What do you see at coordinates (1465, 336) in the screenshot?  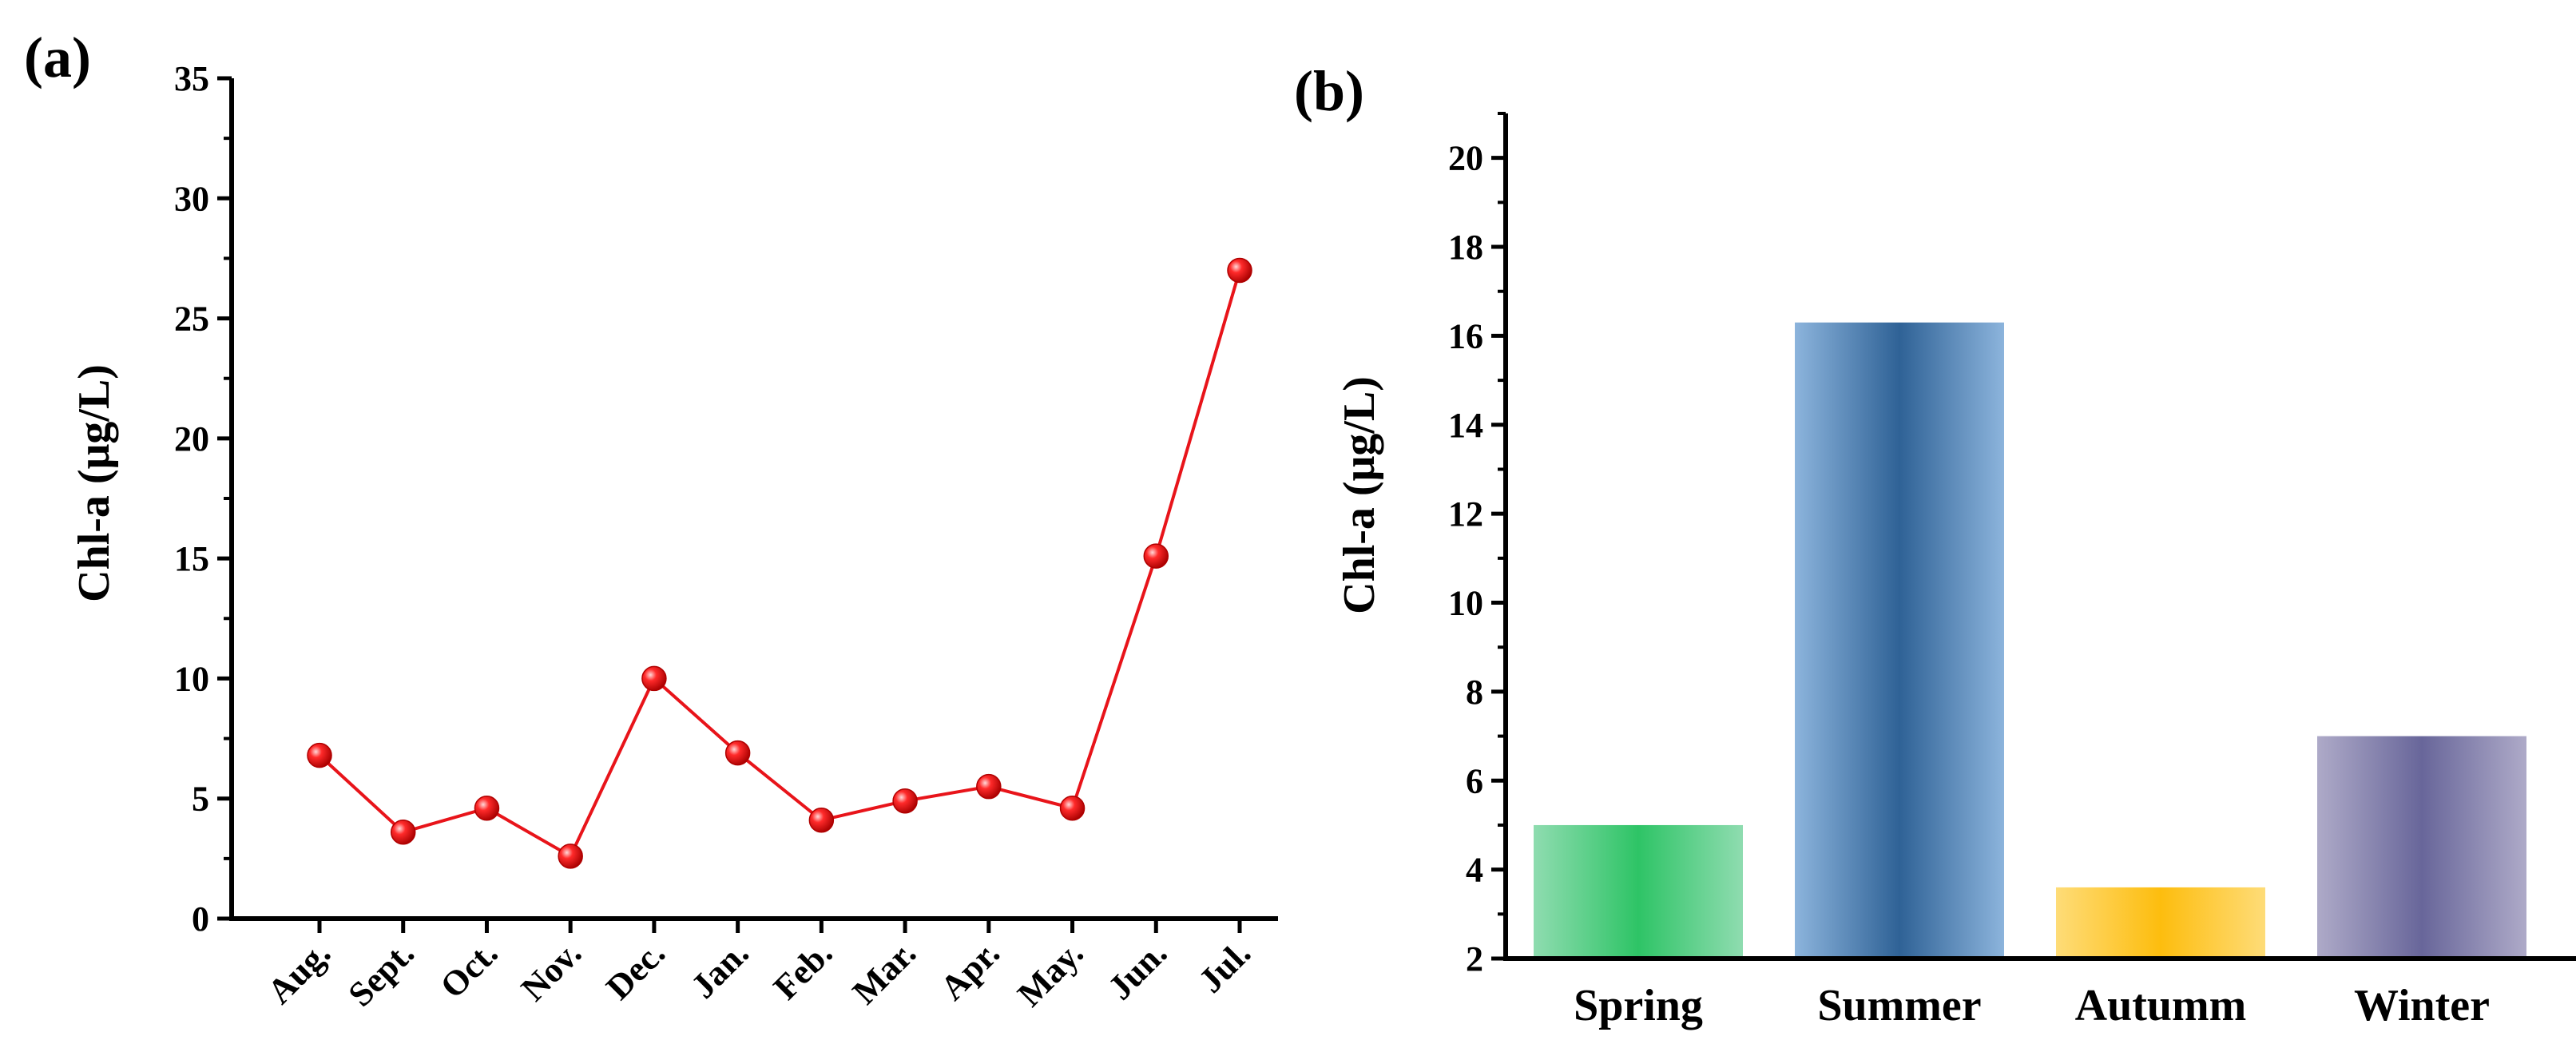 I see `panel-b-y-tick-label: 16` at bounding box center [1465, 336].